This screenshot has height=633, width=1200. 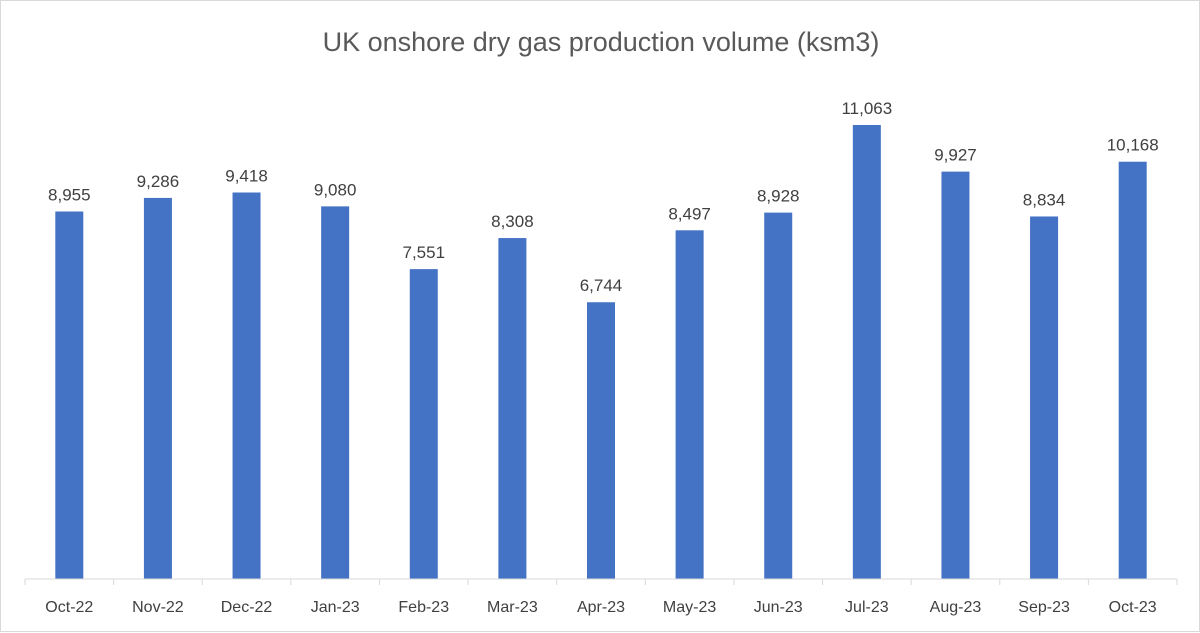 What do you see at coordinates (423, 607) in the screenshot?
I see `x-tick-label-feb-23: Feb-23` at bounding box center [423, 607].